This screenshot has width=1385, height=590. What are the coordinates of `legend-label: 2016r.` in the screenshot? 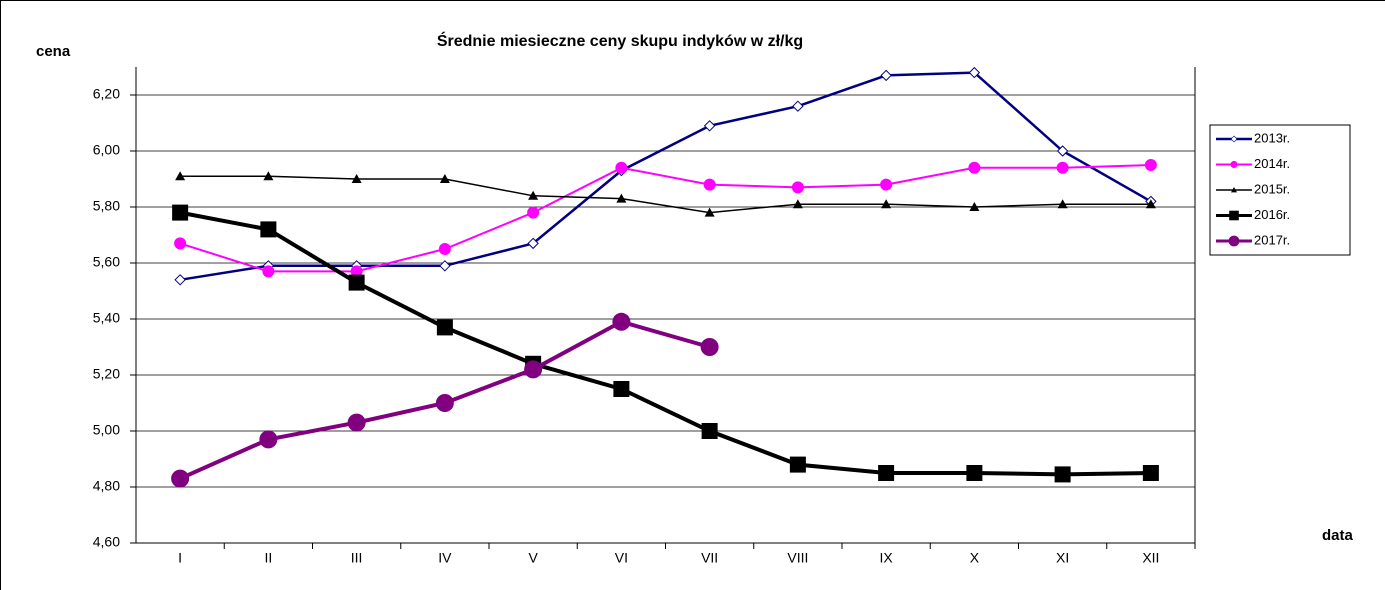 It's located at (1272, 214).